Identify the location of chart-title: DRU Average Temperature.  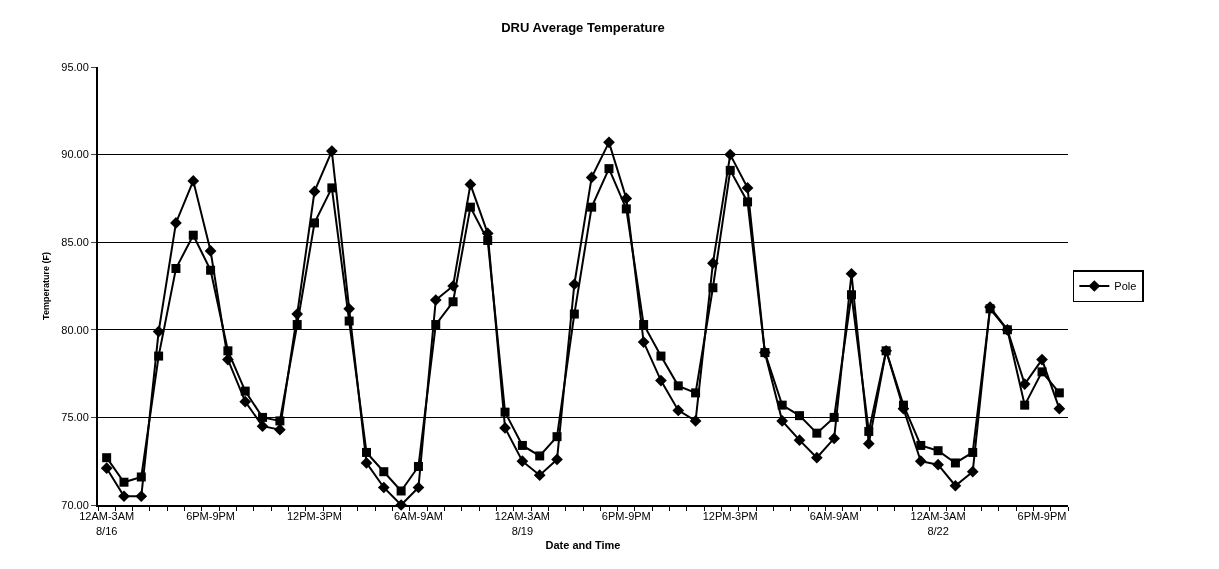
(583, 27).